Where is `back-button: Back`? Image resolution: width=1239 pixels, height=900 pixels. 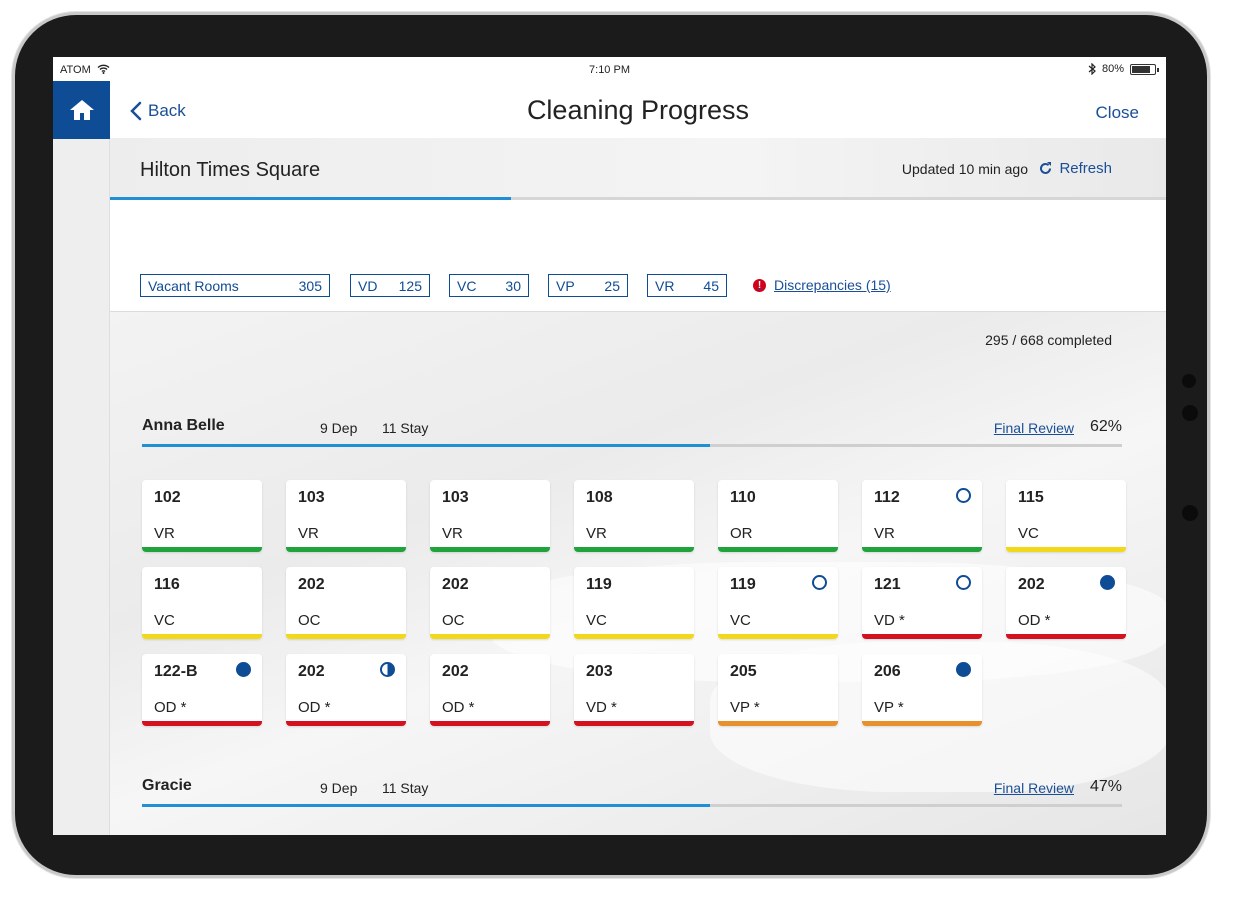 back-button: Back is located at coordinates (158, 111).